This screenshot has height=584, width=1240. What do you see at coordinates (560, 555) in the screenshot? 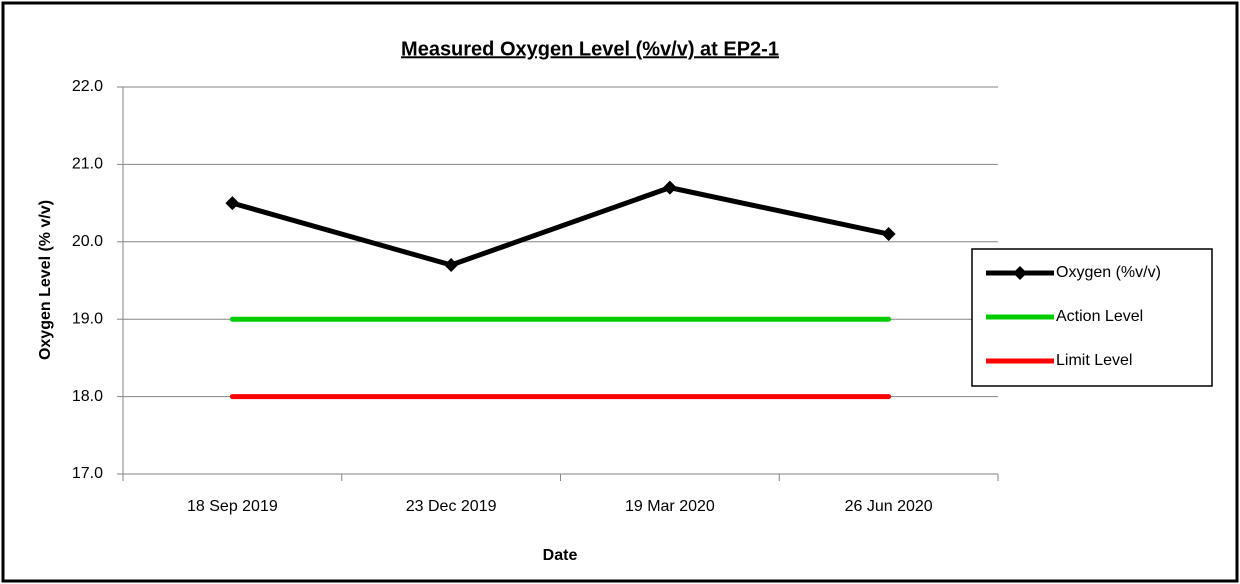
I see `x-axis-title: Date` at bounding box center [560, 555].